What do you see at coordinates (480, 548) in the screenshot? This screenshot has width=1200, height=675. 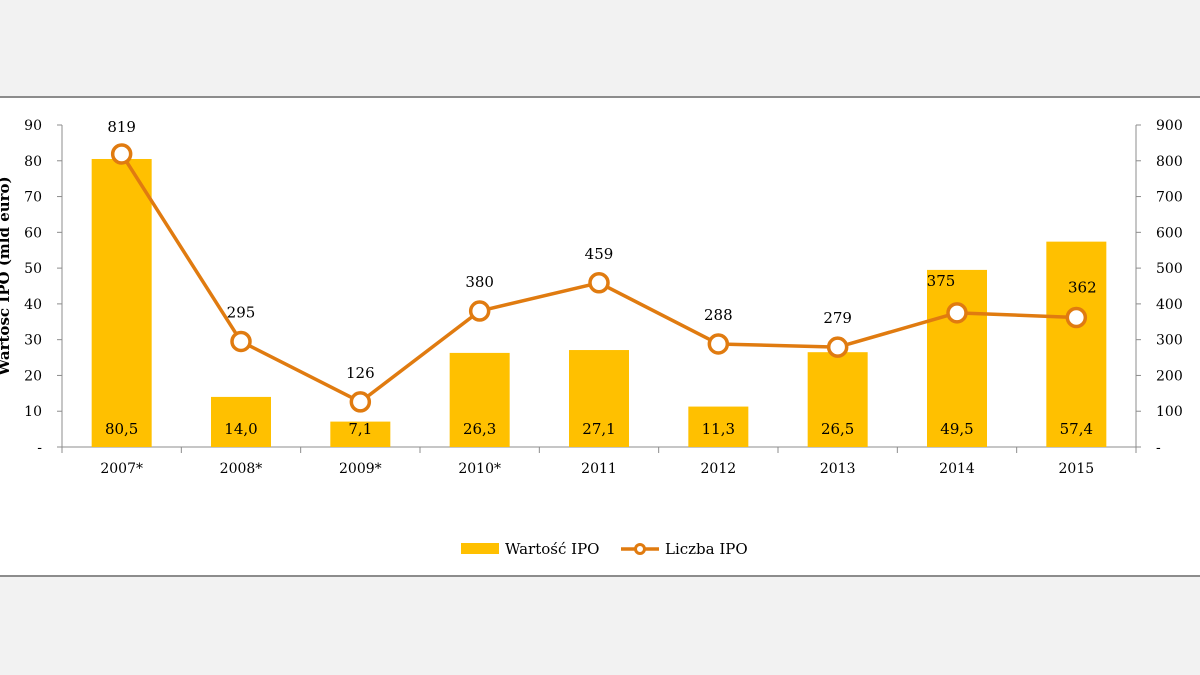 I see `legend-bar-swatch` at bounding box center [480, 548].